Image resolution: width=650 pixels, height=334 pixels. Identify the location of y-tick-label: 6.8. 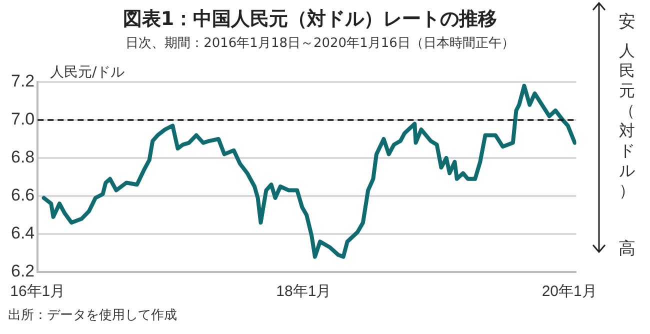
(22, 157).